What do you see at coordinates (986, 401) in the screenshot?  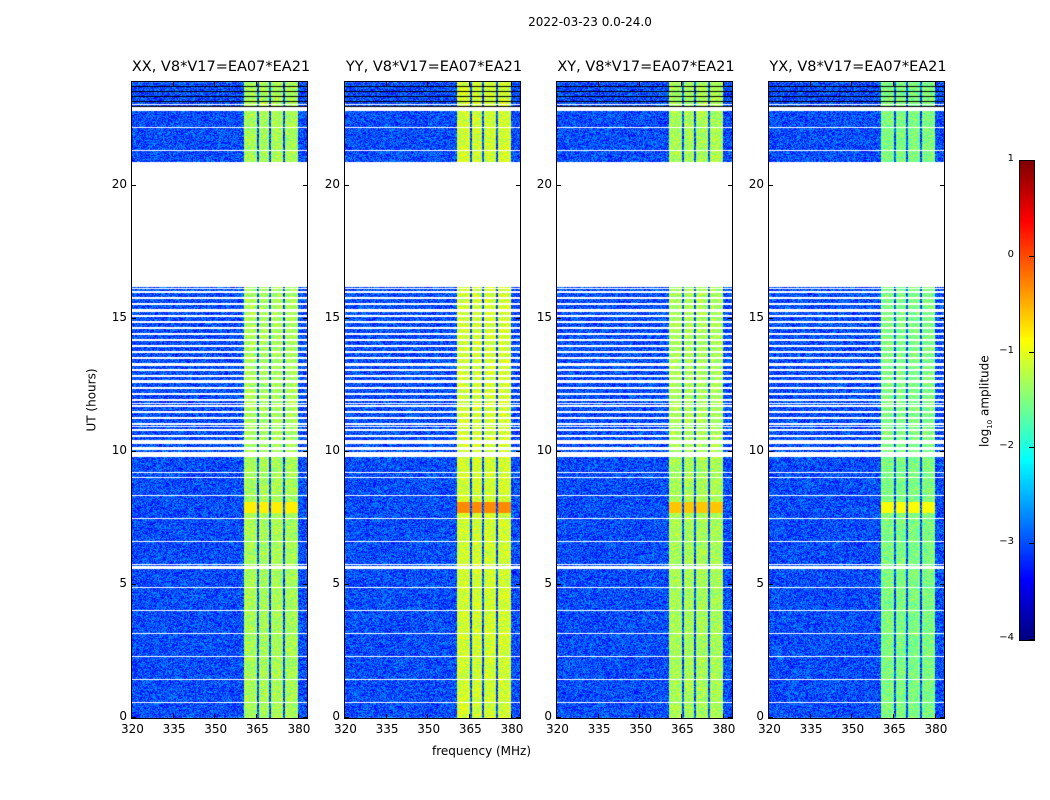 I see `colorbar-label: log10 amplitude` at bounding box center [986, 401].